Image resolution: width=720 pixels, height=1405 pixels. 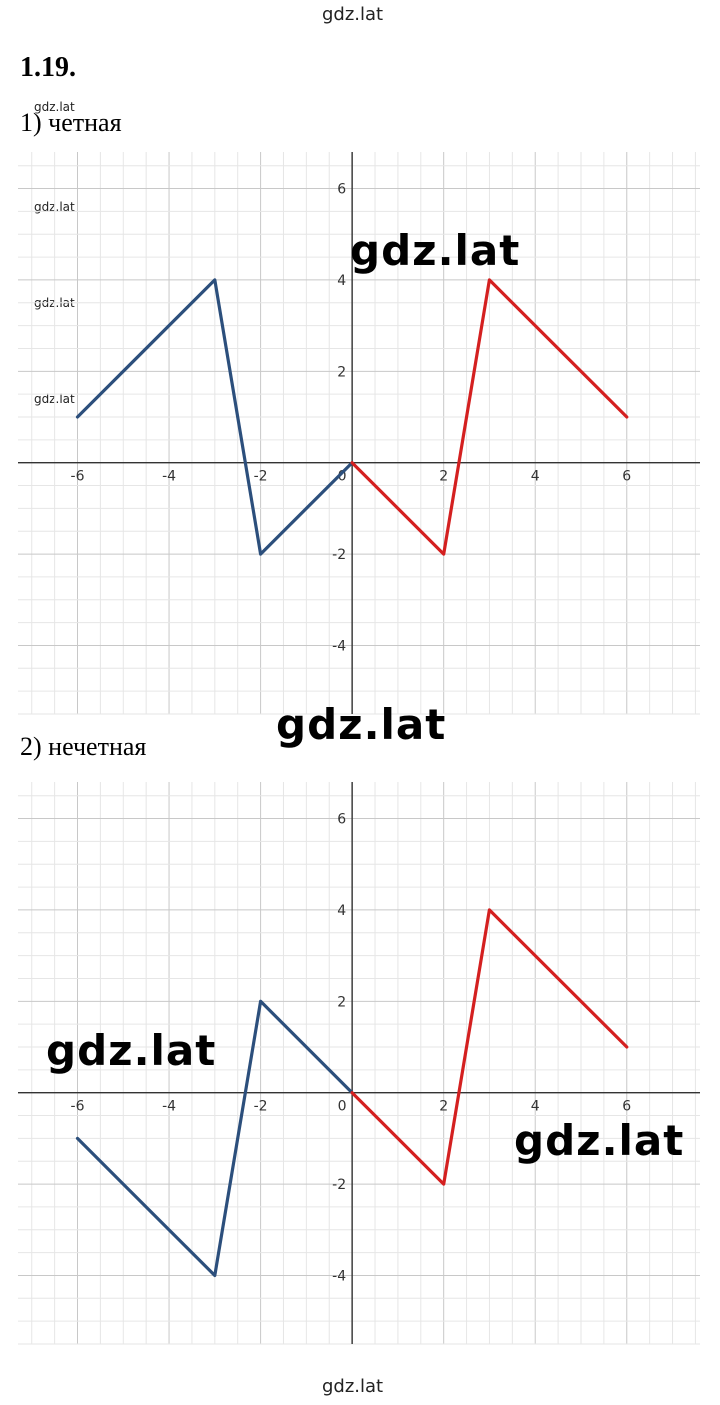 What do you see at coordinates (353, 1386) in the screenshot?
I see `watermark-bottom: gdz.lat` at bounding box center [353, 1386].